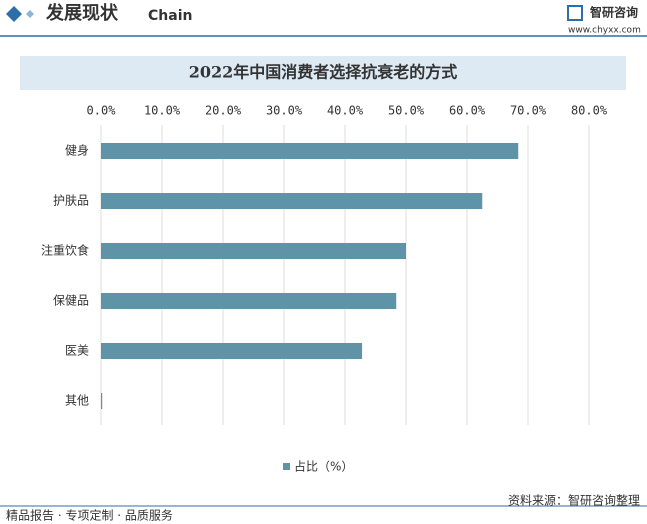 The height and width of the screenshot is (524, 647). Describe the element at coordinates (223, 111) in the screenshot. I see `x-tick-label: 20.0%` at that location.